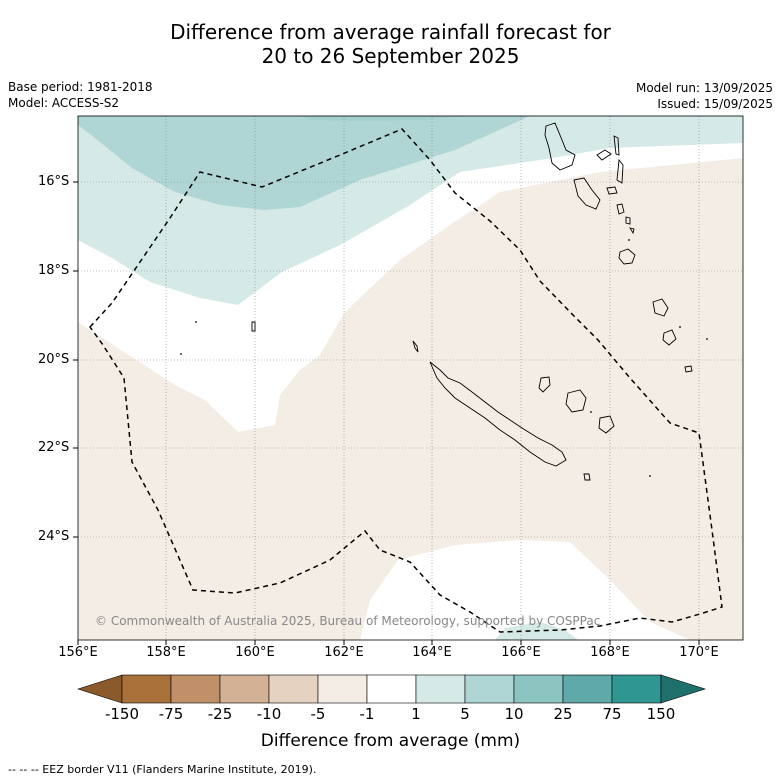 The width and height of the screenshot is (781, 781). What do you see at coordinates (715, 104) in the screenshot?
I see `issued-date: Issued: 15/09/2025` at bounding box center [715, 104].